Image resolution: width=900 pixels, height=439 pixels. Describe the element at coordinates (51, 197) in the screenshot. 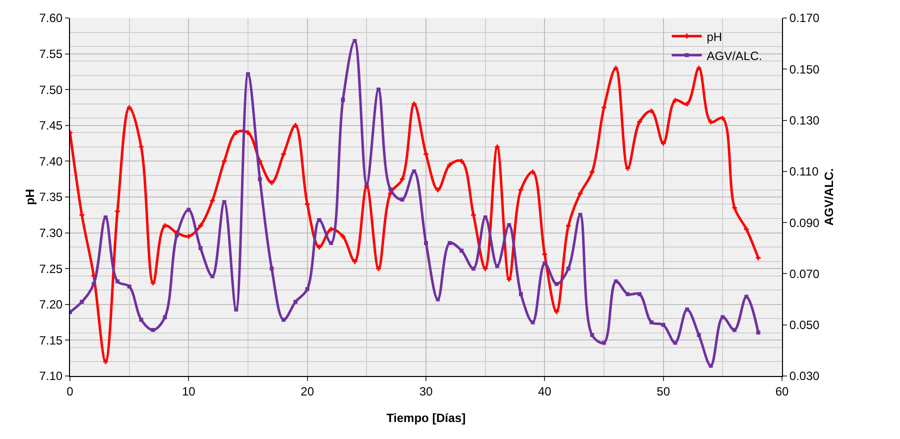

I see `y-tick-label: 7.35` at that location.